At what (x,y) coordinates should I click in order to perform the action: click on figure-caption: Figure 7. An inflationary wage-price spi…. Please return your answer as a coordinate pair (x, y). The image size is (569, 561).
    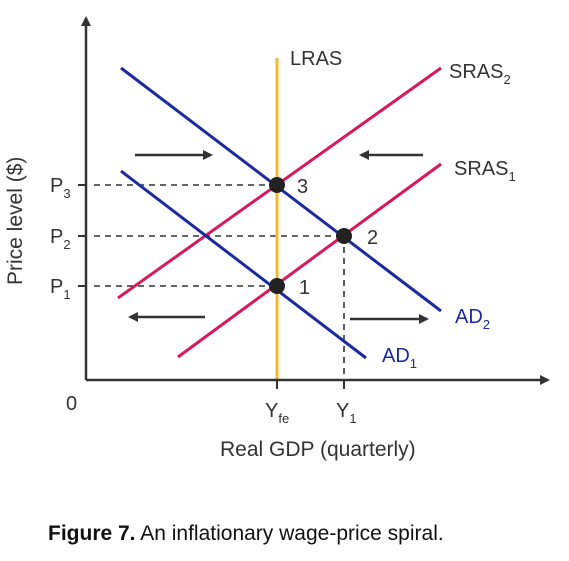
    Looking at the image, I should click on (246, 534).